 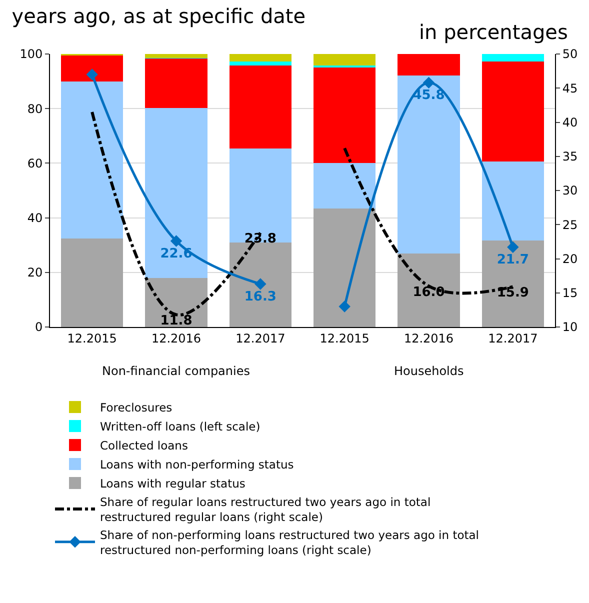 What do you see at coordinates (159, 16) in the screenshot?
I see `chart-title: years ago, as at specific date` at bounding box center [159, 16].